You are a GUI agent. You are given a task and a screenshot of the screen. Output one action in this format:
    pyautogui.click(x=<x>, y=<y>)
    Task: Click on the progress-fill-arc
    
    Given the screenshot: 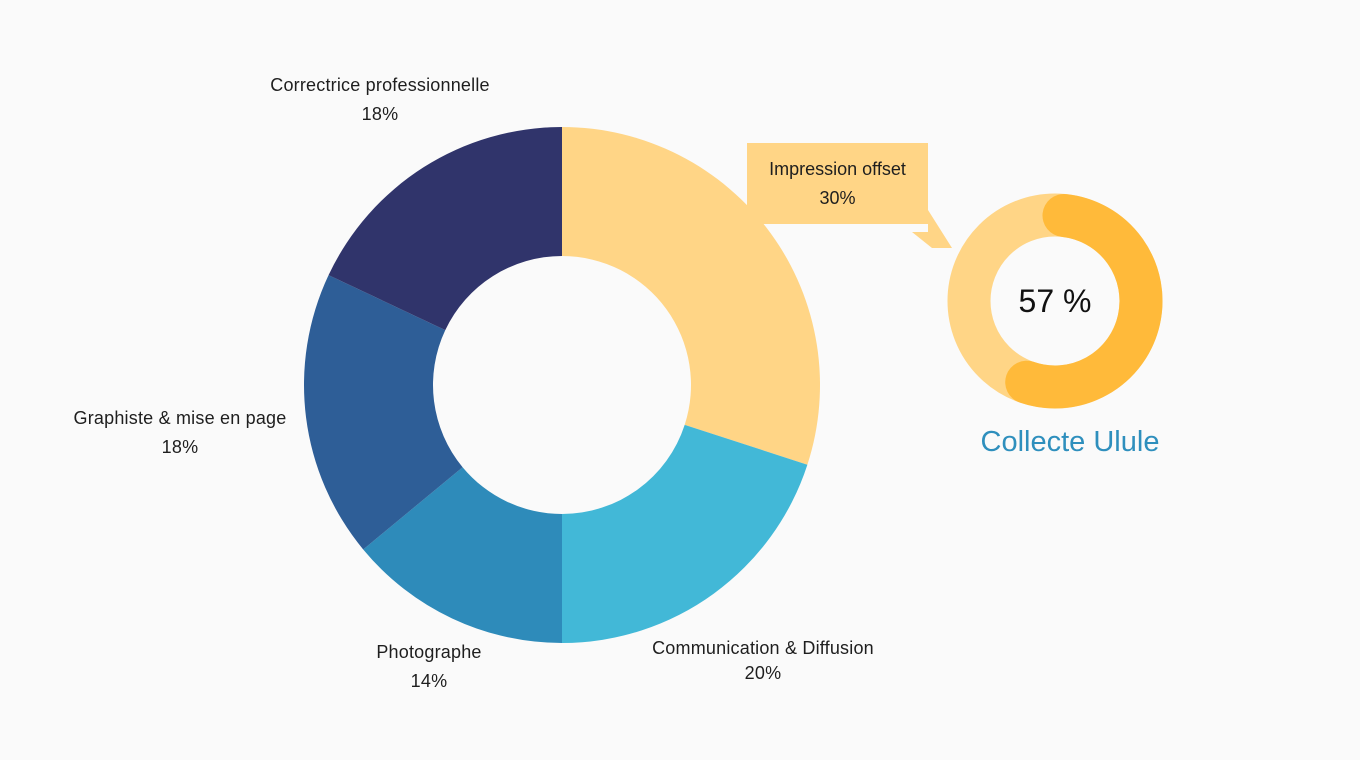 What is the action you would take?
    pyautogui.click(x=1084, y=301)
    